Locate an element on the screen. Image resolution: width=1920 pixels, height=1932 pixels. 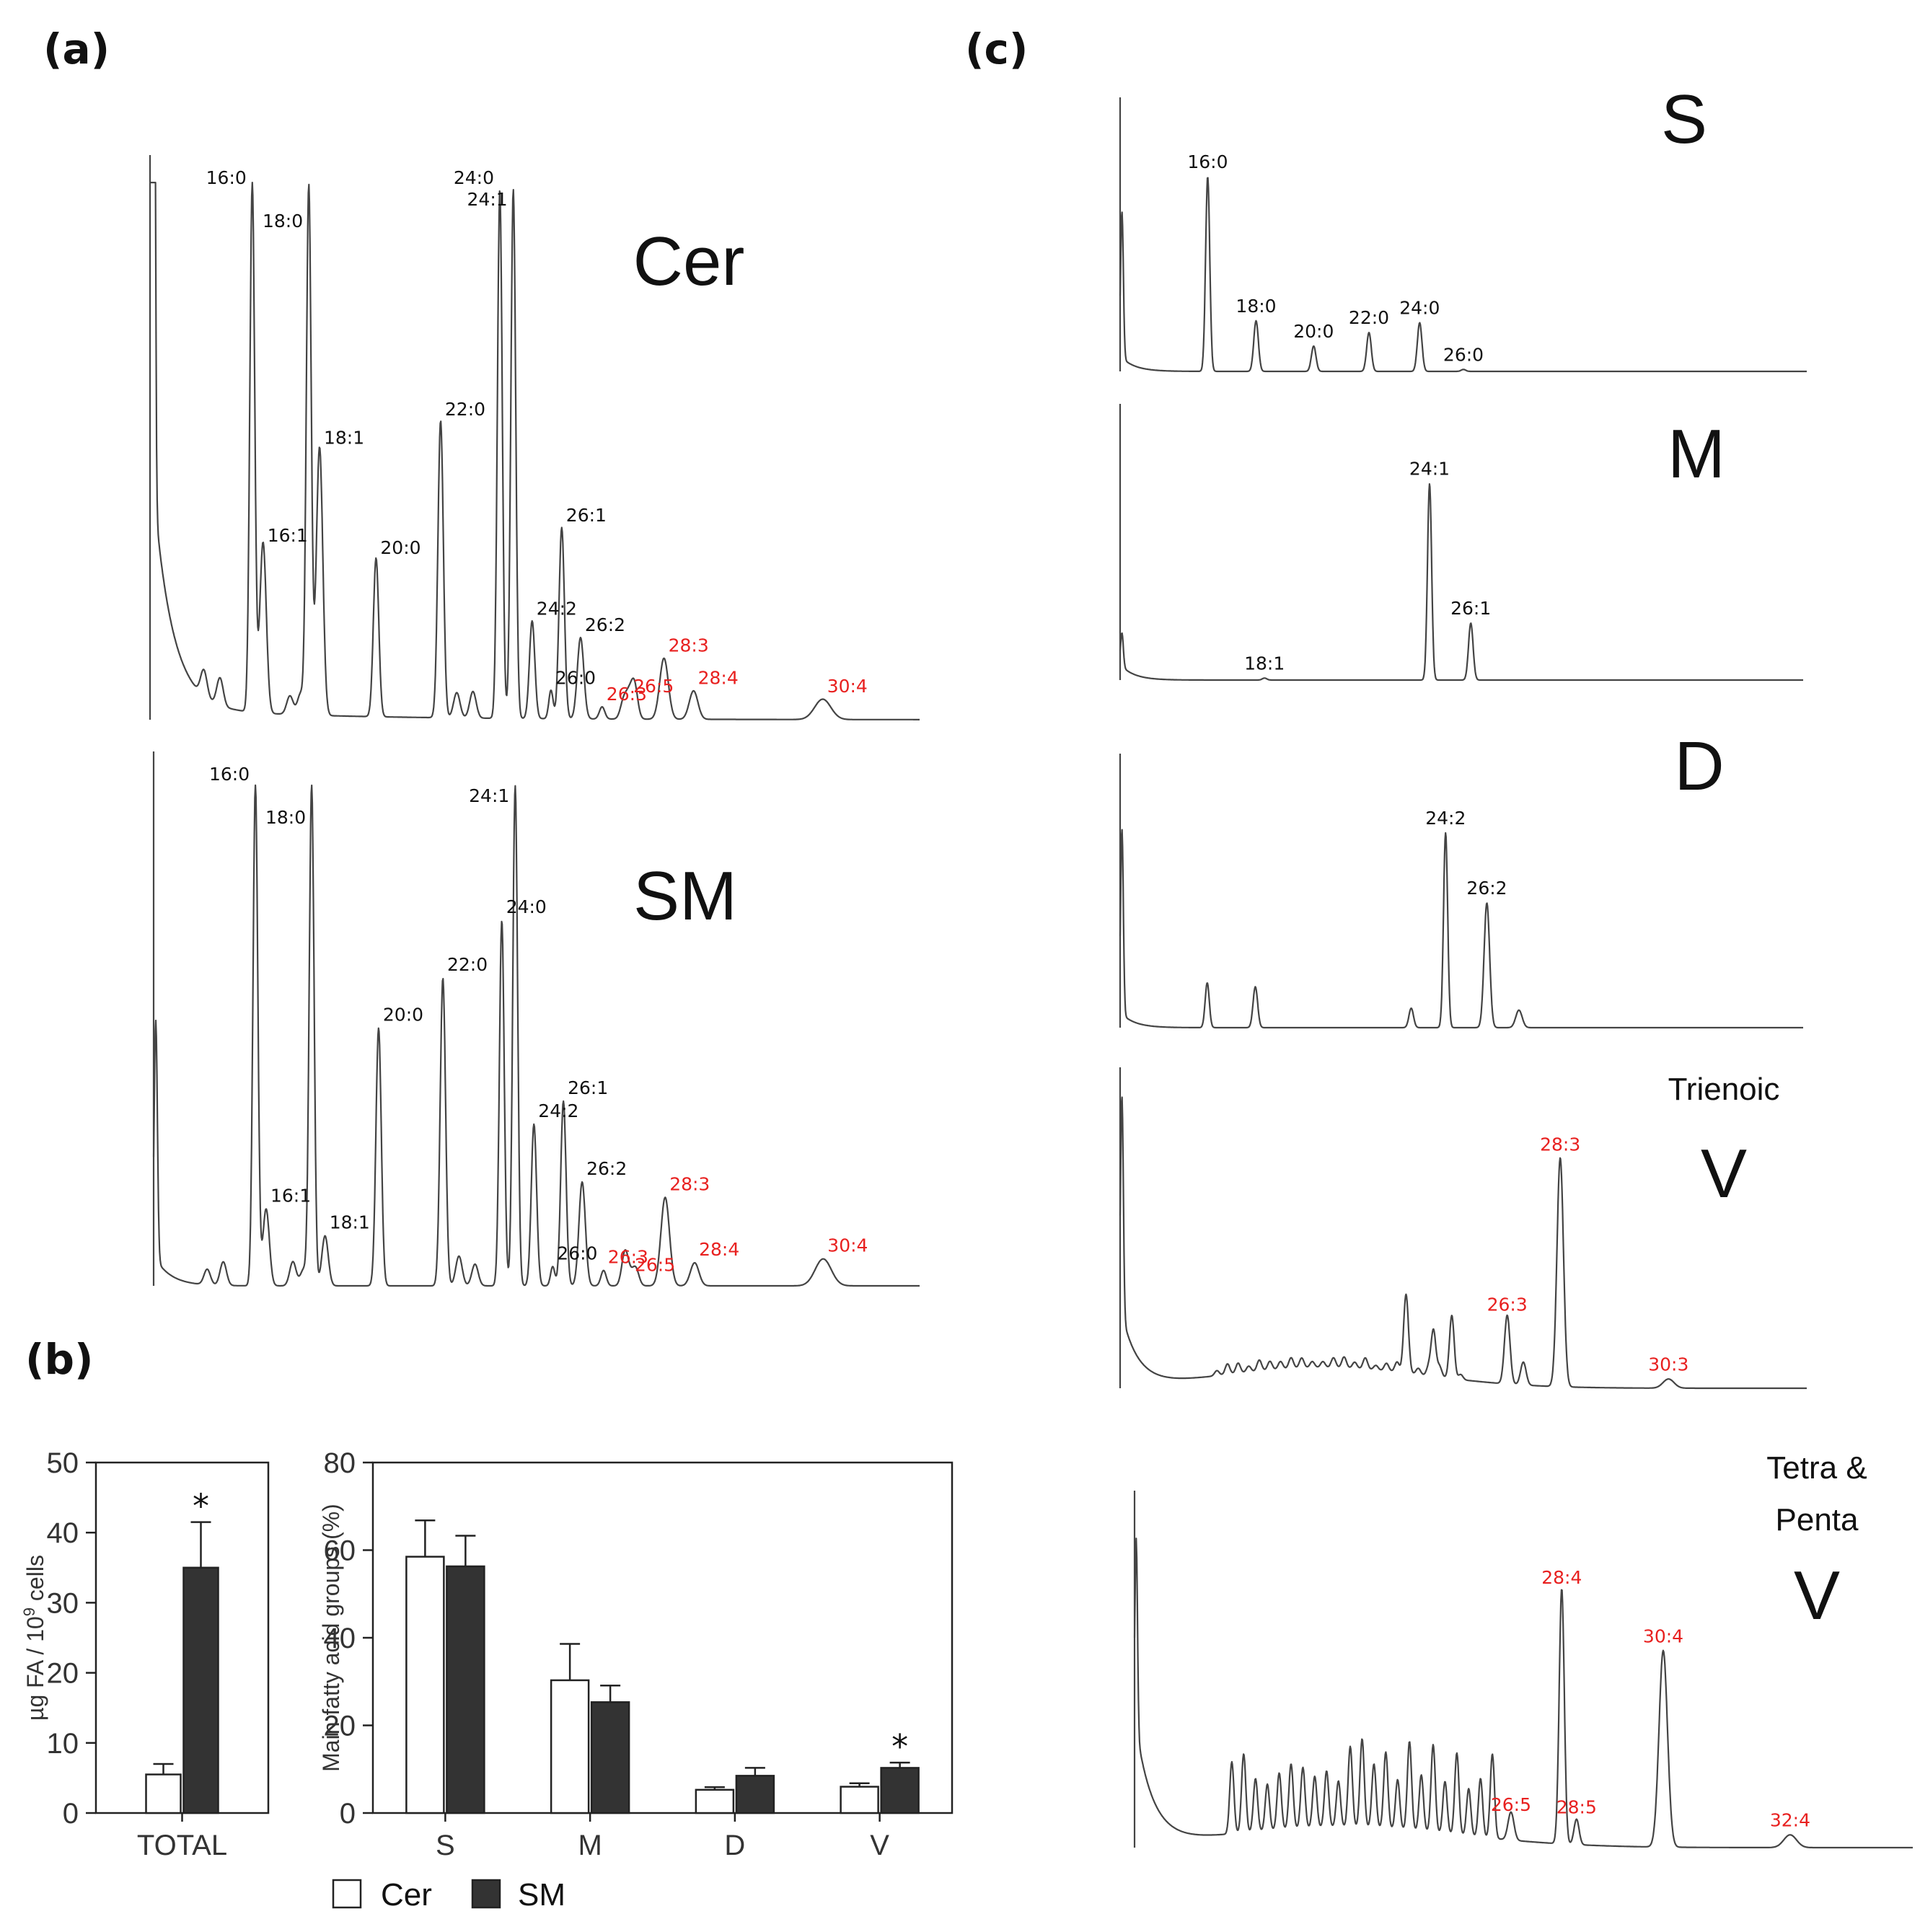
chromatogram-s: 16:0 18:0 20:0 22:0 24:0 26:0 S is located at coordinates (1463, 227).